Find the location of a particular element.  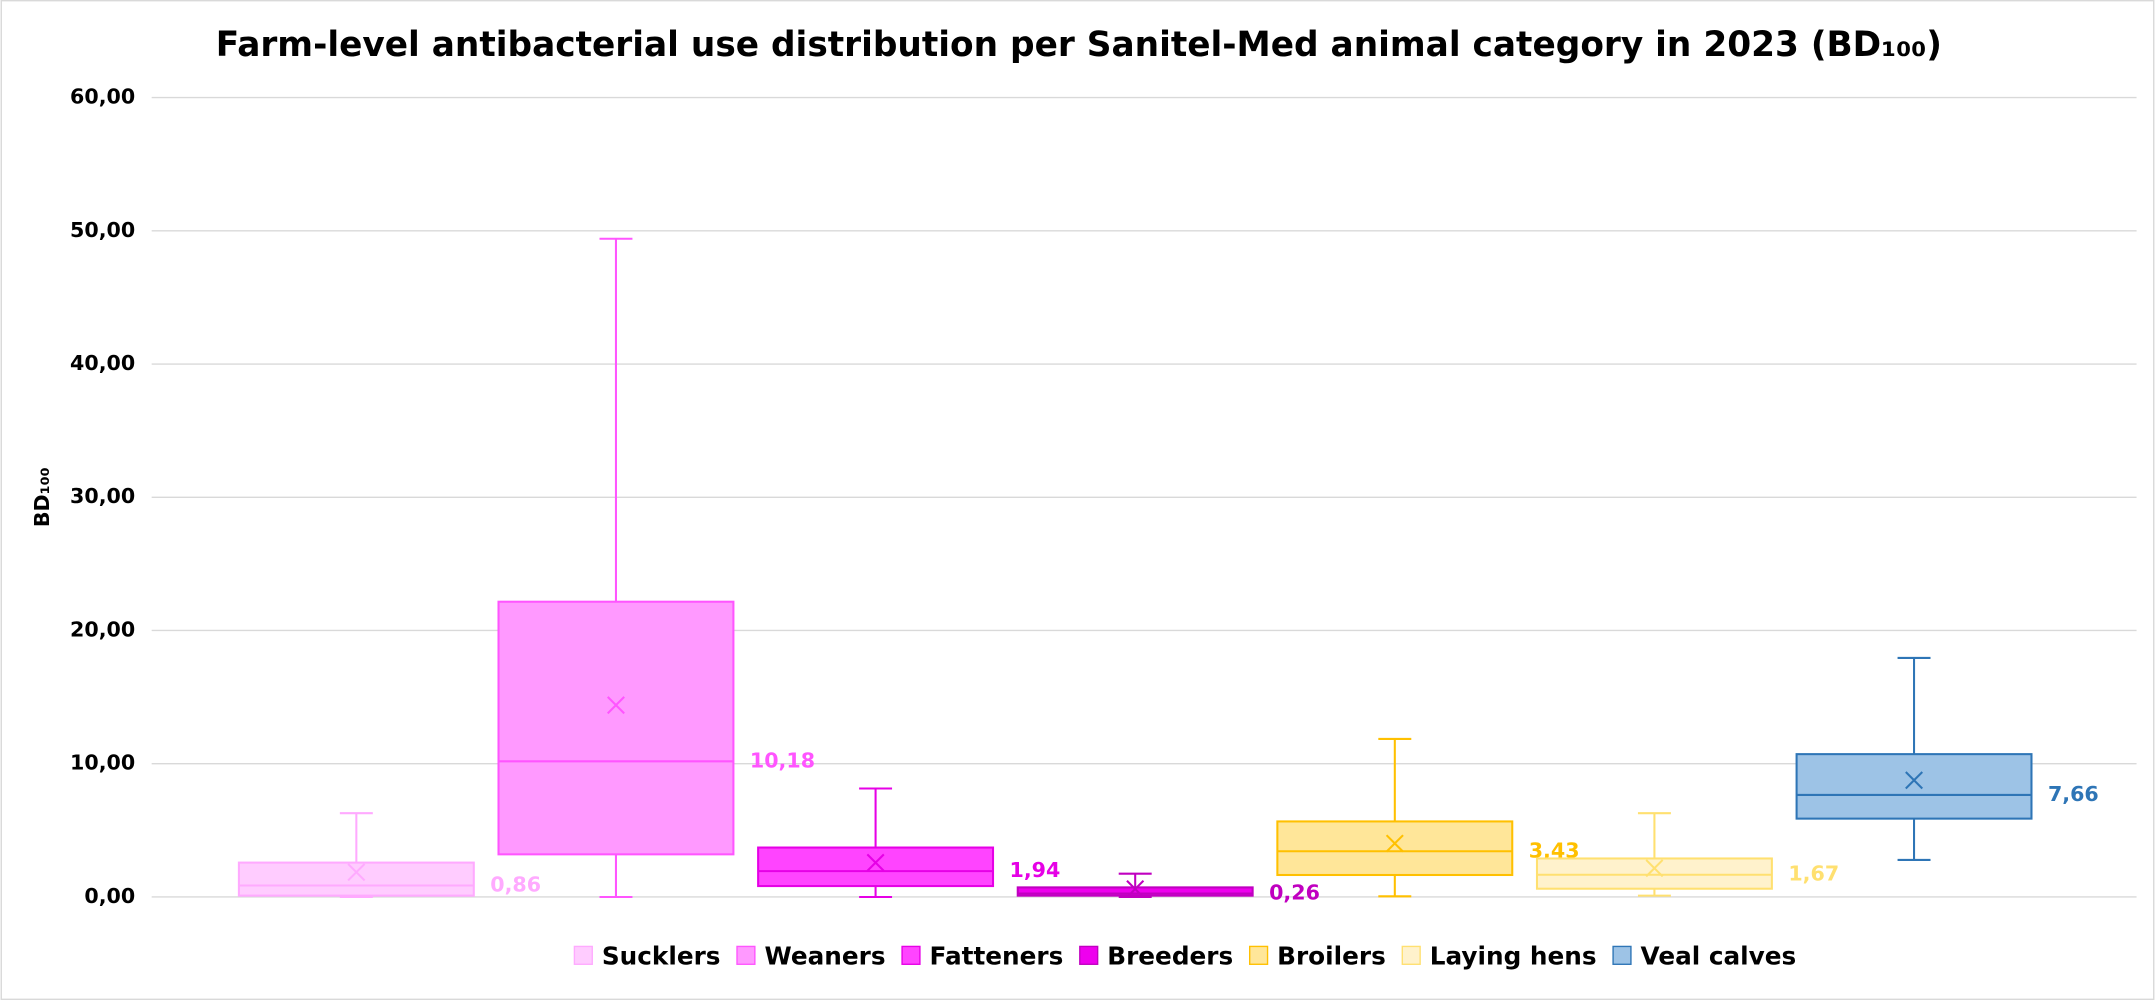

y-tick-label: 20,00 is located at coordinates (102, 629).